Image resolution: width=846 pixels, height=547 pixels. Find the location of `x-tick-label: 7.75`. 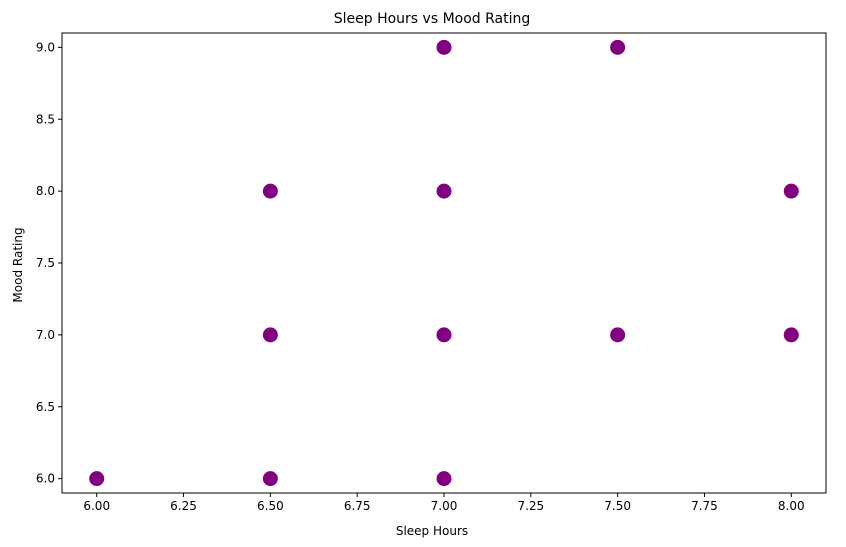

x-tick-label: 7.75 is located at coordinates (704, 506).